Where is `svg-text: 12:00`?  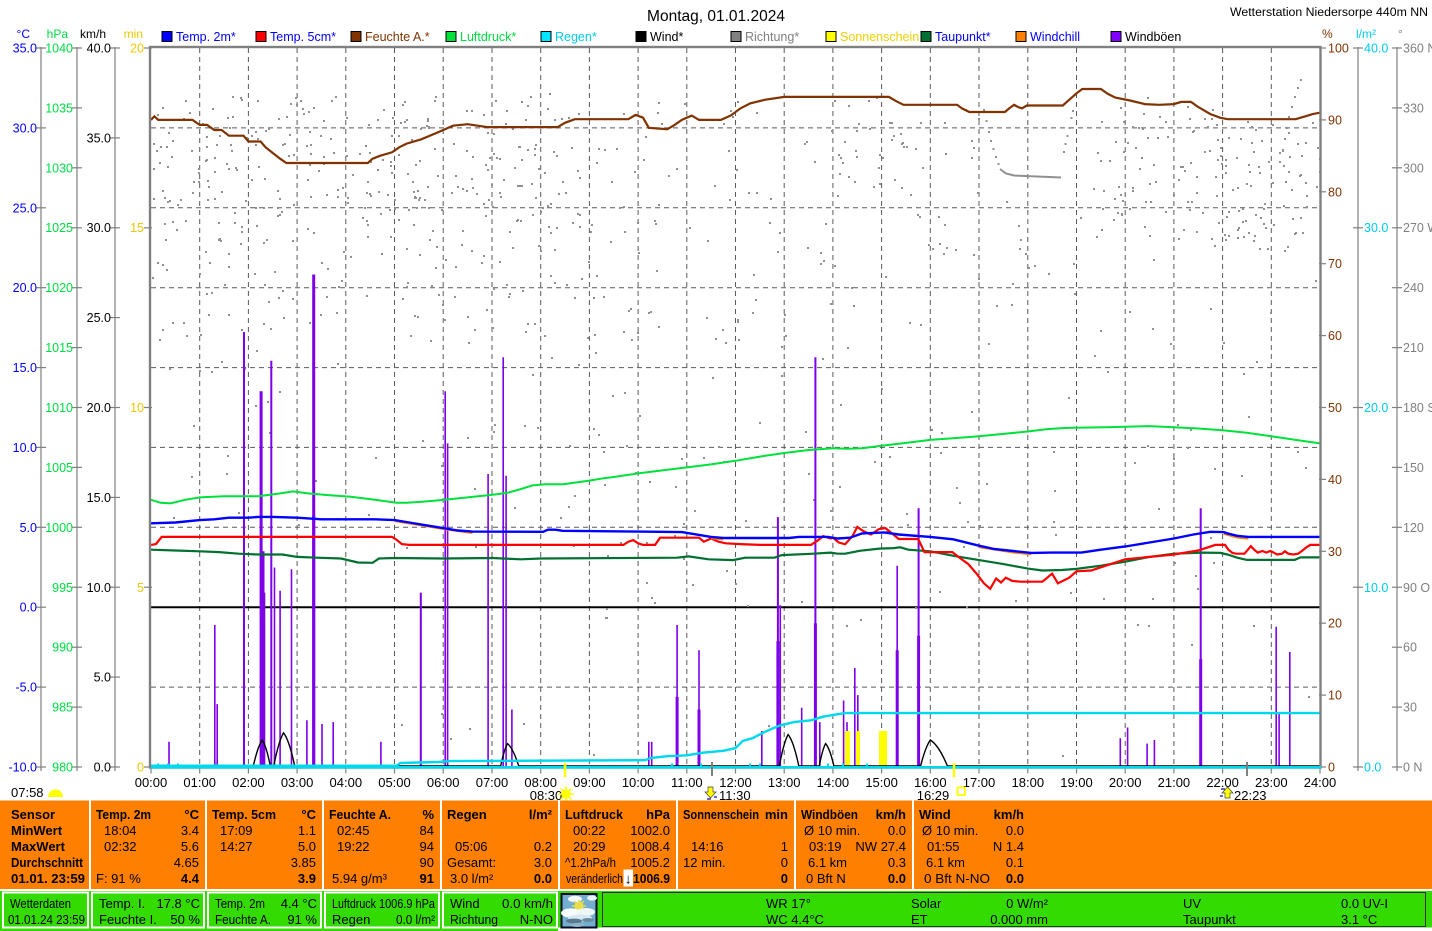 svg-text: 12:00 is located at coordinates (735, 782).